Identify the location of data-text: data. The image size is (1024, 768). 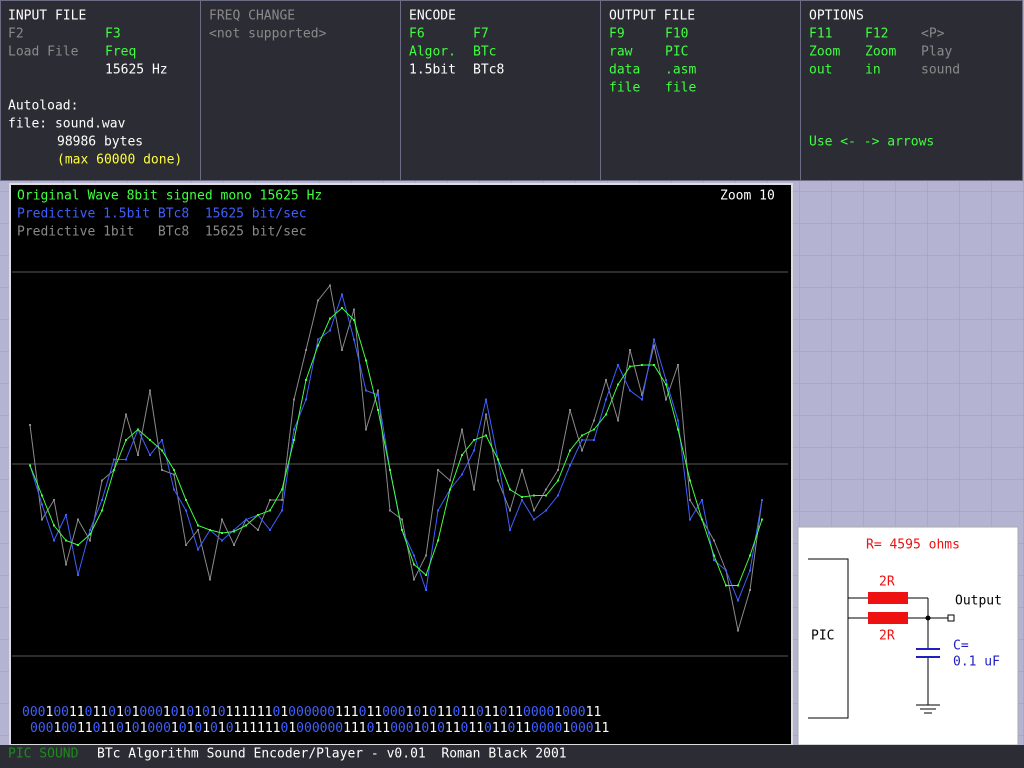
(624, 70).